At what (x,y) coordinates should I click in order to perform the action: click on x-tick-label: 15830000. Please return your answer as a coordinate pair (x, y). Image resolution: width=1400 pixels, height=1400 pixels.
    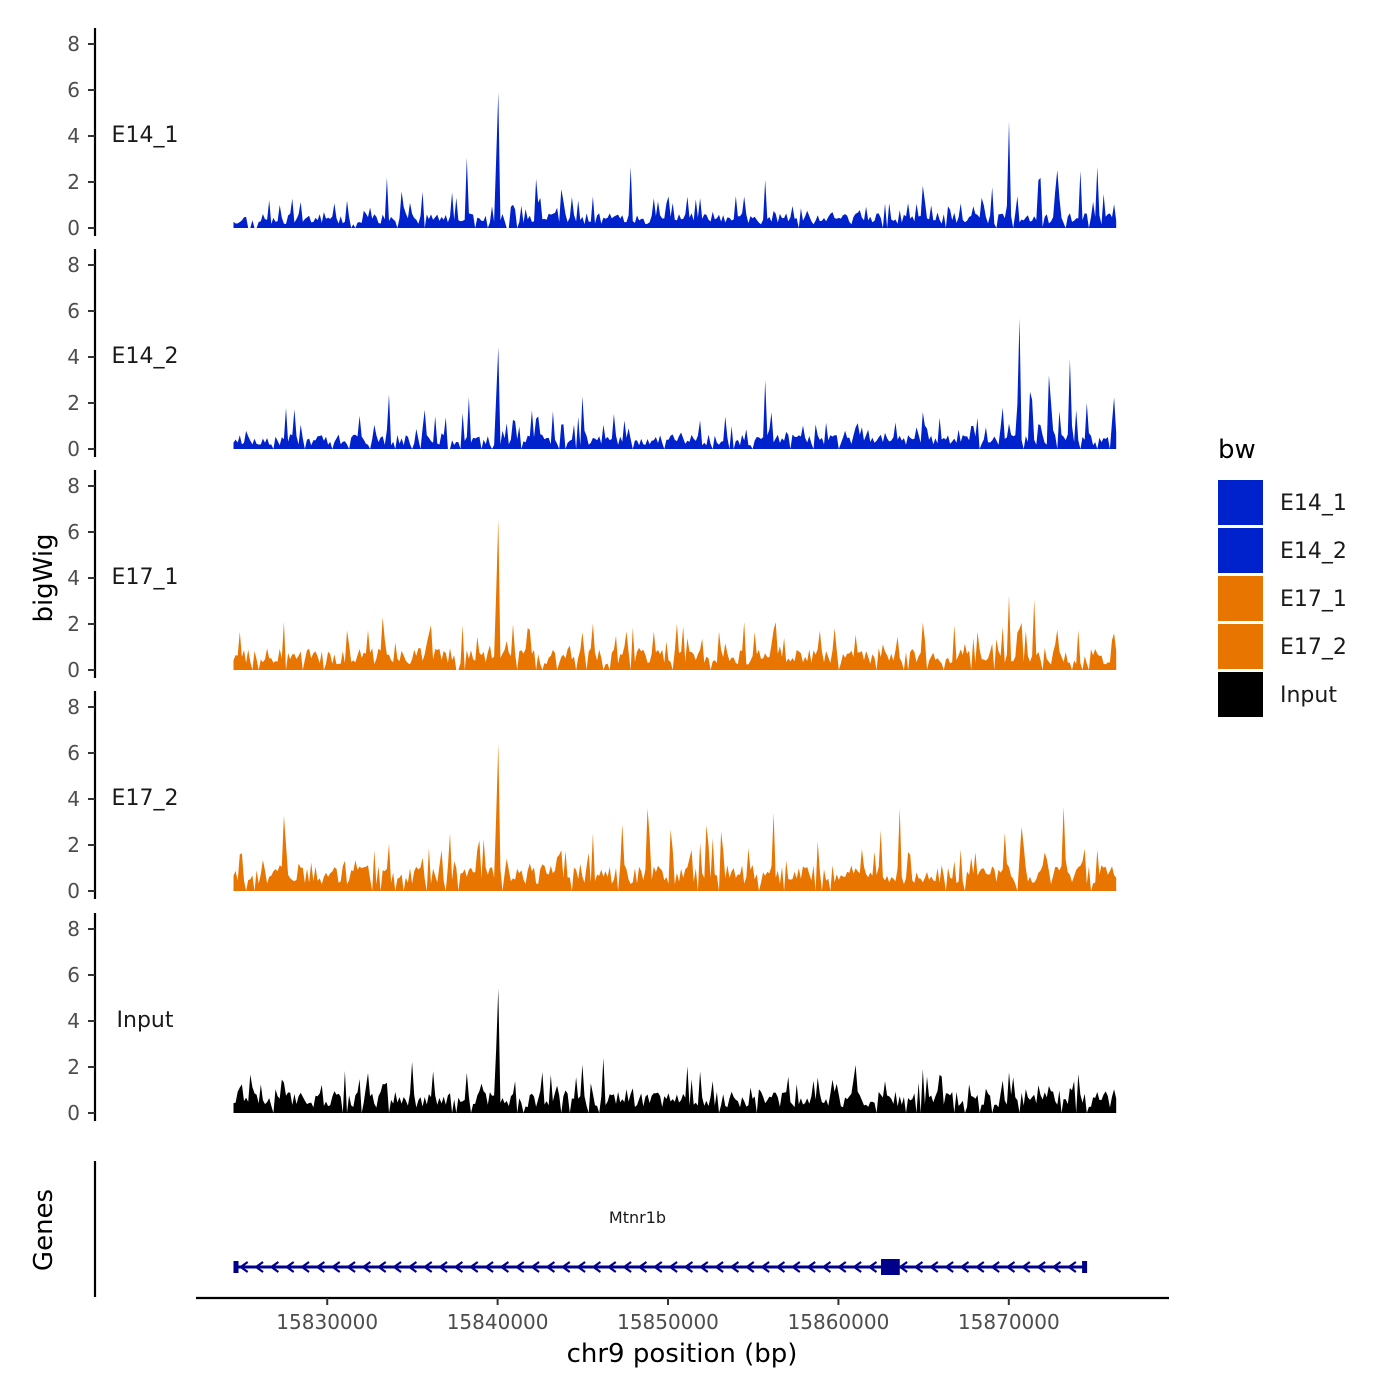
    Looking at the image, I should click on (327, 1322).